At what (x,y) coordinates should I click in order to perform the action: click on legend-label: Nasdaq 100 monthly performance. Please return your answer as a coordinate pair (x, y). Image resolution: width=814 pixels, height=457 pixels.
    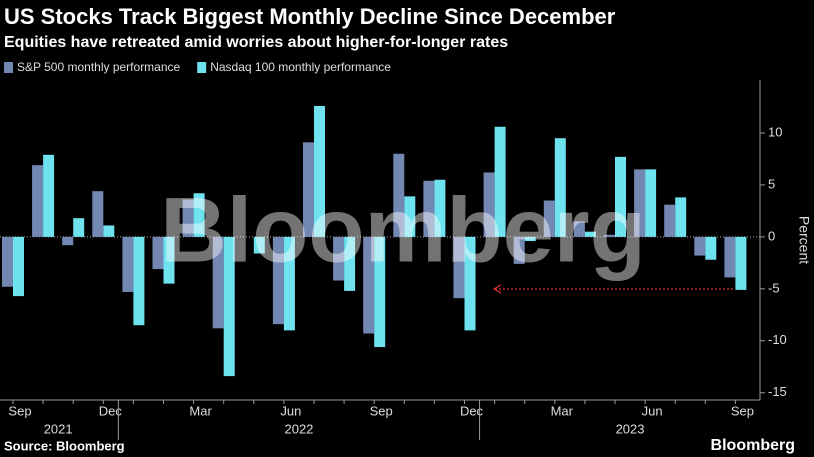
    Looking at the image, I should click on (300, 67).